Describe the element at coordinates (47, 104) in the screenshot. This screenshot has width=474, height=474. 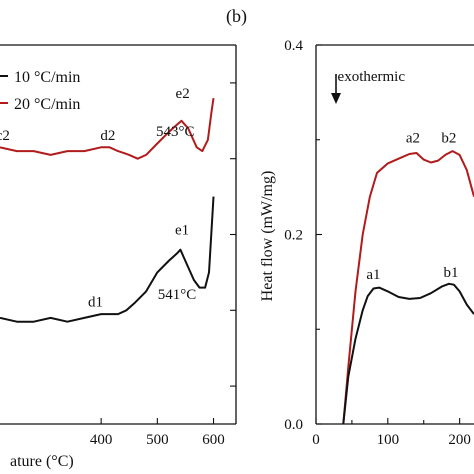
I see `legend-label-20: 20 °C/min` at that location.